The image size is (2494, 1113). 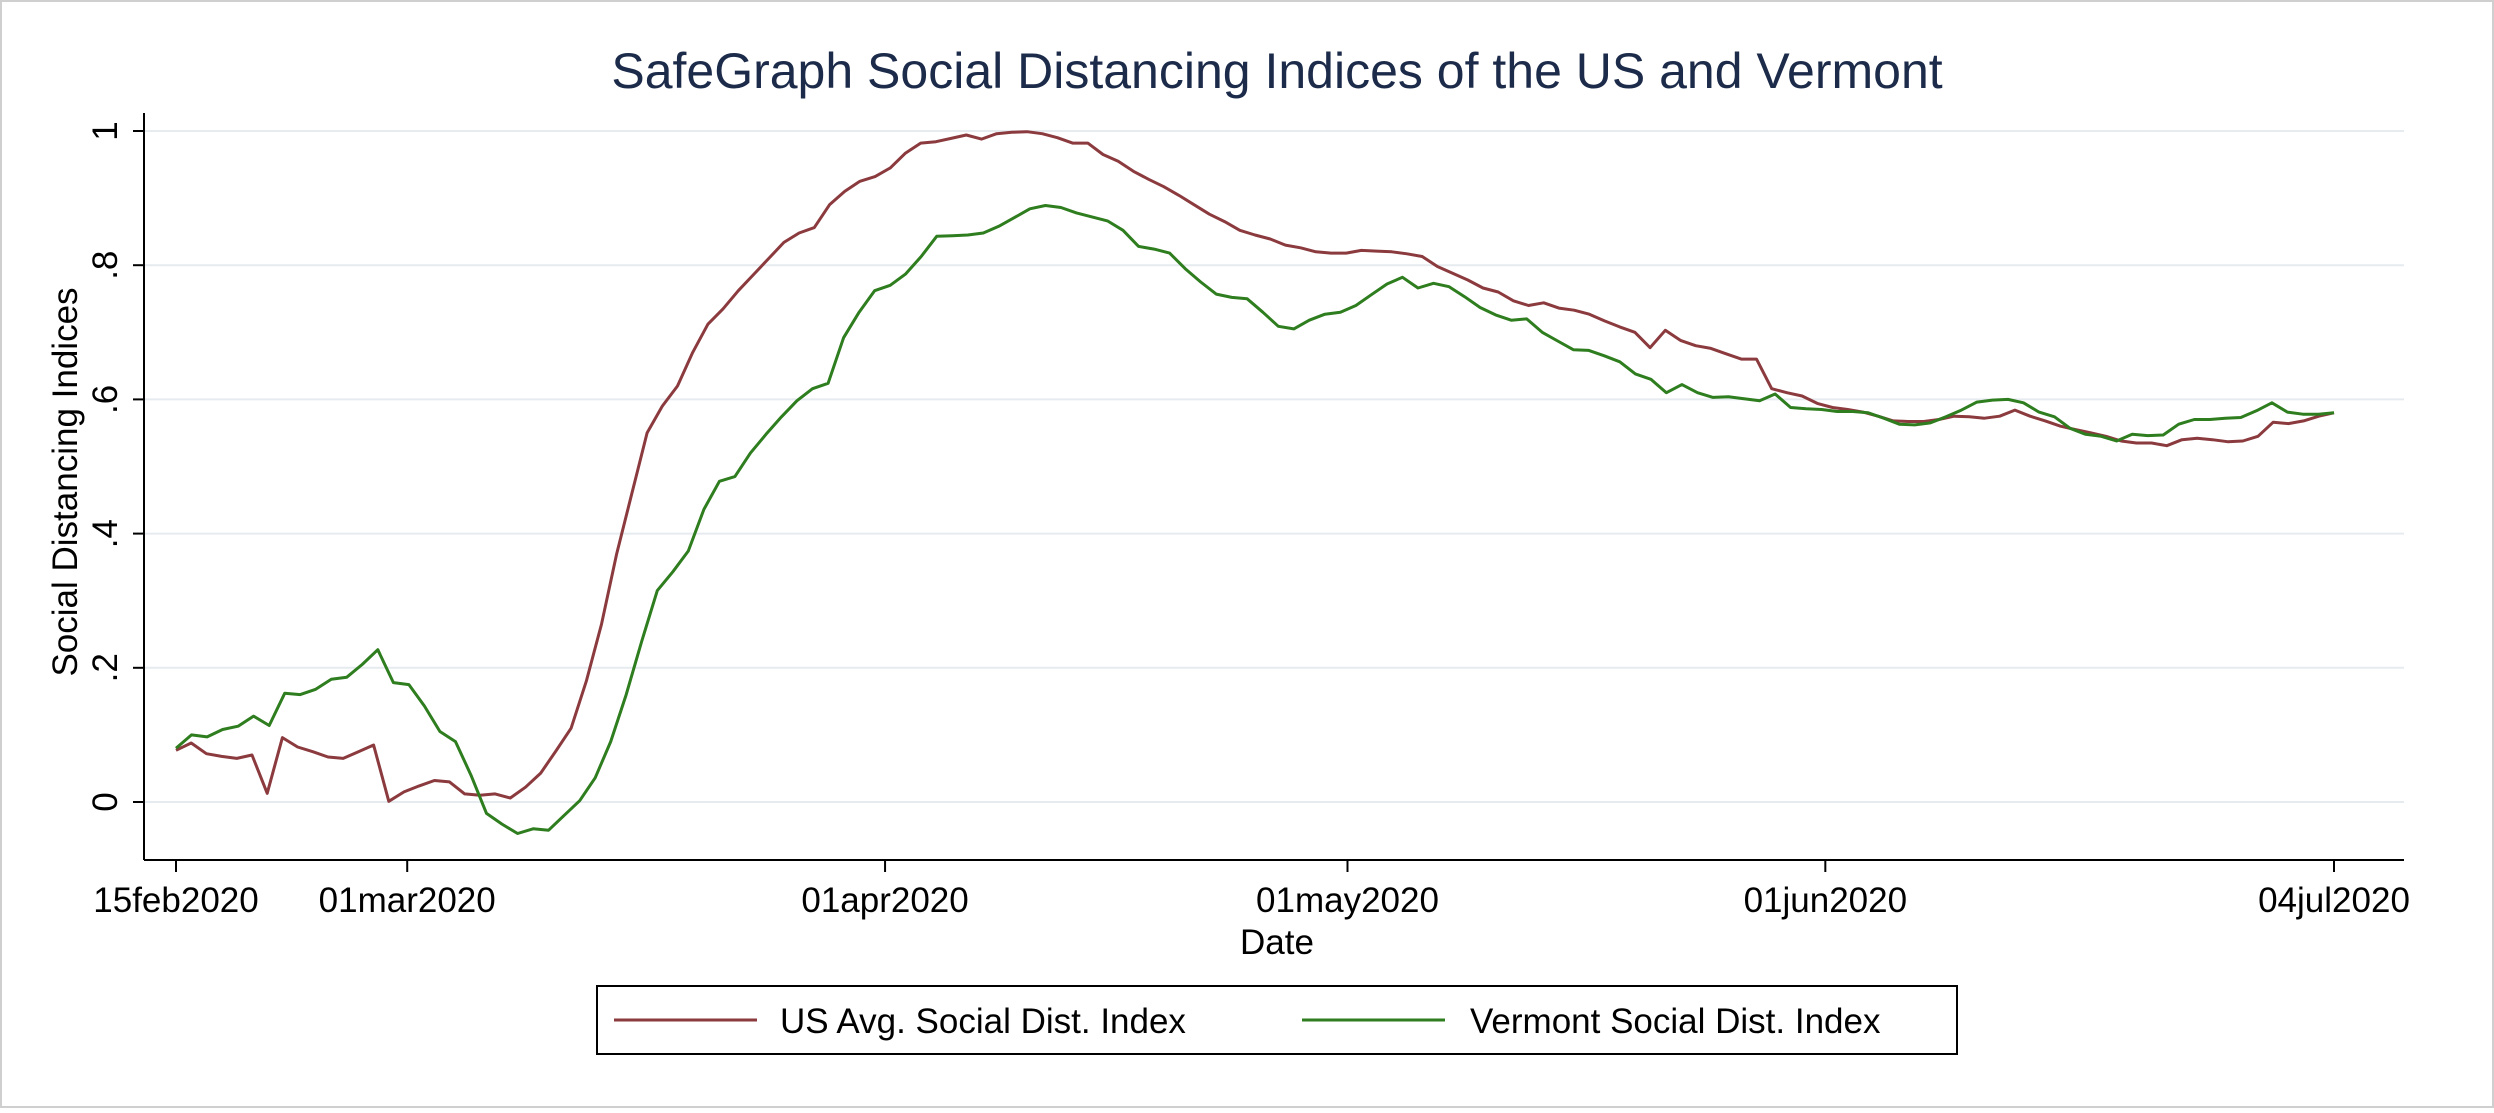 What do you see at coordinates (1347, 900) in the screenshot?
I see `x-tick-label: 01may2020` at bounding box center [1347, 900].